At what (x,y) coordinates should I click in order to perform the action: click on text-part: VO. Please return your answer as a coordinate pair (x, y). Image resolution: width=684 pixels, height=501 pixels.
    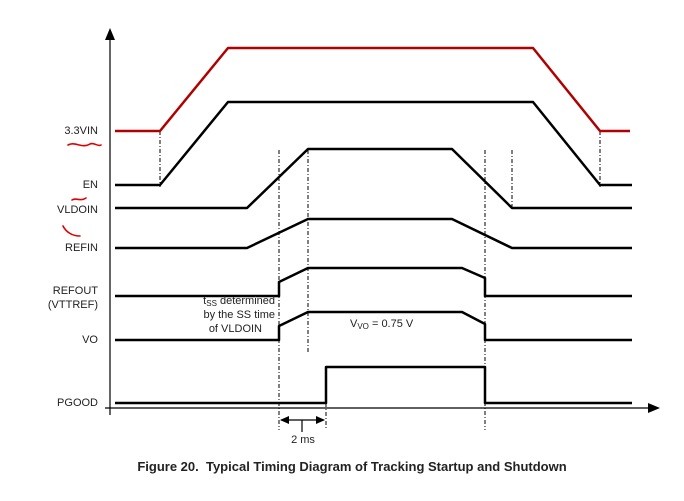
    Looking at the image, I should click on (363, 326).